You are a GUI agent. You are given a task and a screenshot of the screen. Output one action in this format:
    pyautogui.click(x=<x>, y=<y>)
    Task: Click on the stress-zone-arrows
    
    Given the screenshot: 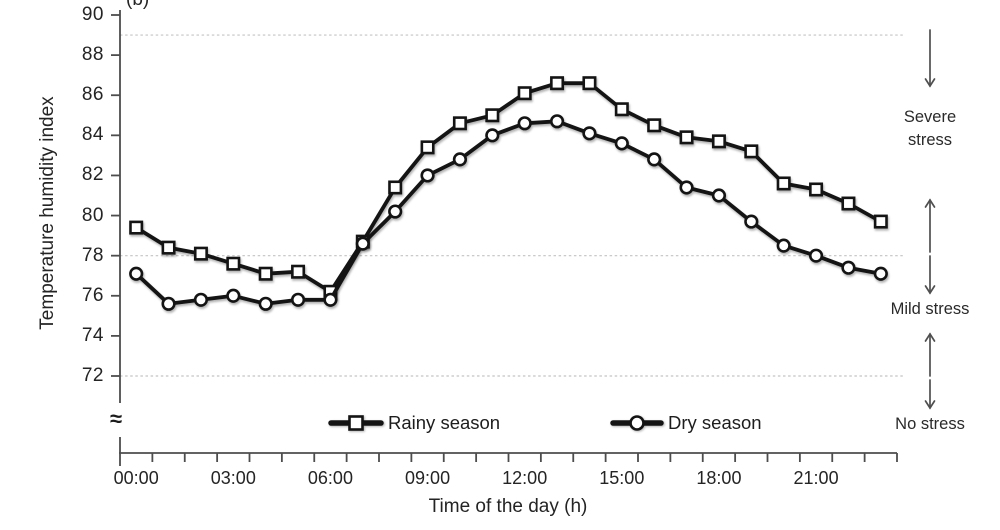 What is the action you would take?
    pyautogui.click(x=930, y=219)
    